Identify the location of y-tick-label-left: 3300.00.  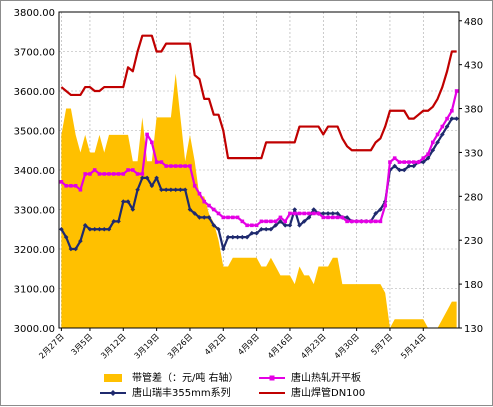
(34, 211).